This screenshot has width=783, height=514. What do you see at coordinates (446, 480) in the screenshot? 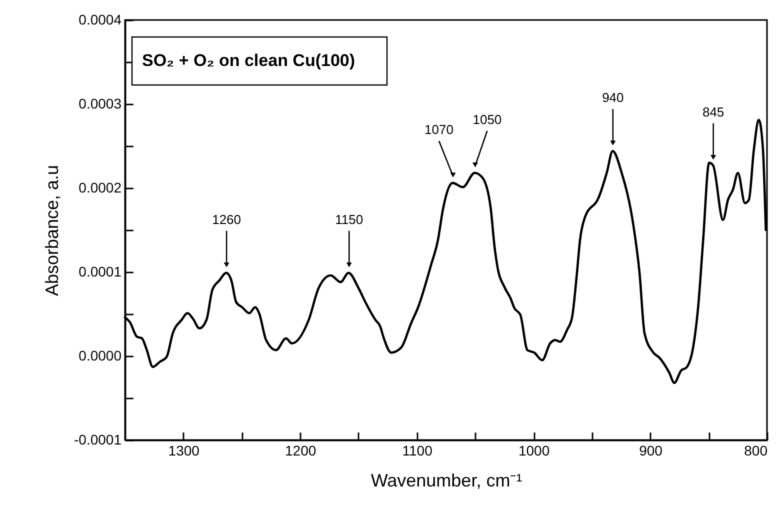
I see `x-axis-title: Wavenumber, cm⁻¹` at bounding box center [446, 480].